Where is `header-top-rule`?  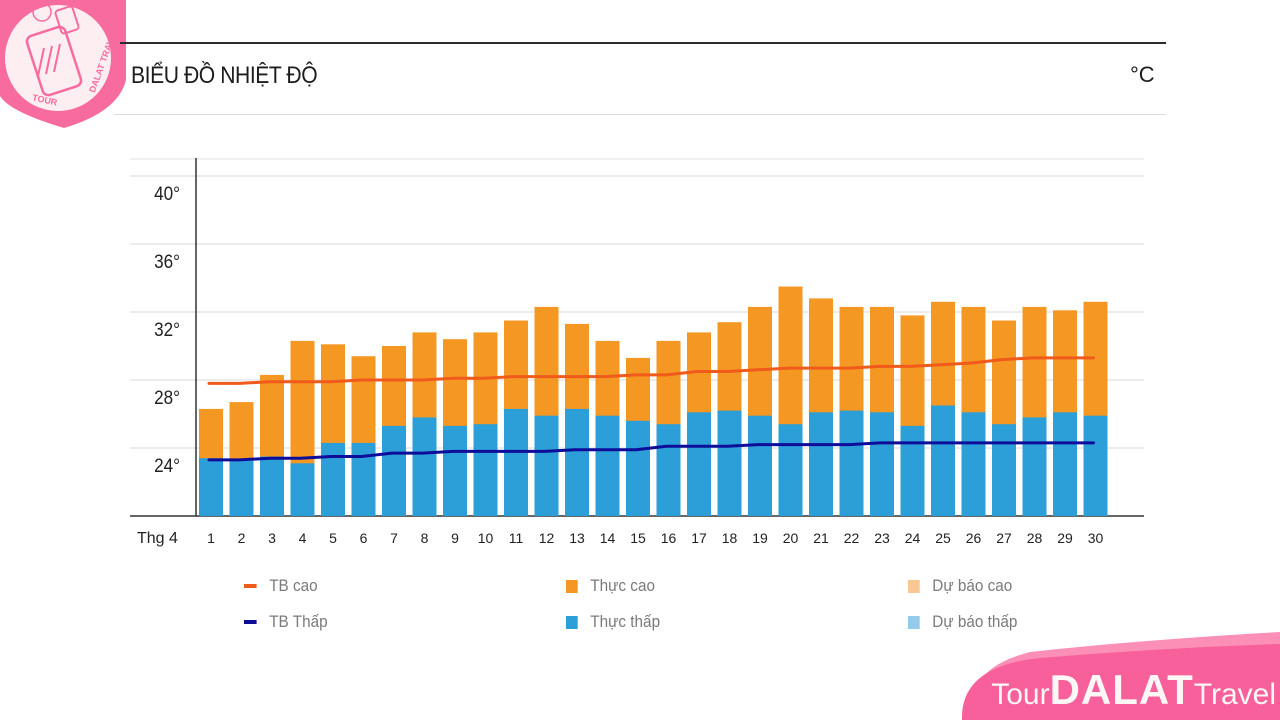
header-top-rule is located at coordinates (643, 43).